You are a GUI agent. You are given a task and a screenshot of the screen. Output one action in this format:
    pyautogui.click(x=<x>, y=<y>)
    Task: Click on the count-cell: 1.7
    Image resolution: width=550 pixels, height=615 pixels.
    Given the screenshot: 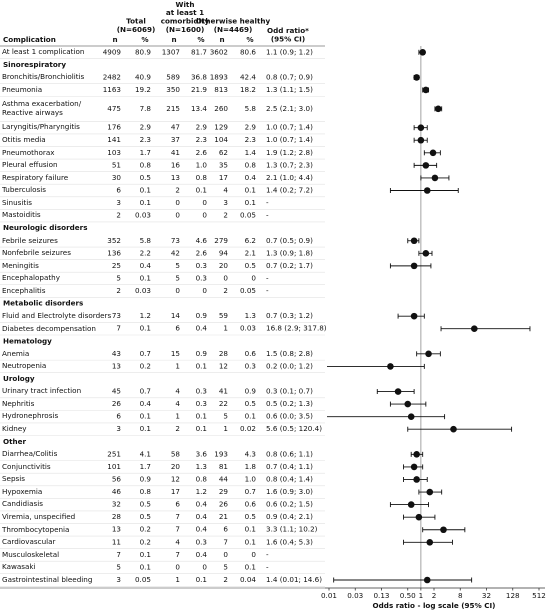 What is the action you would take?
    pyautogui.click(x=145, y=152)
    